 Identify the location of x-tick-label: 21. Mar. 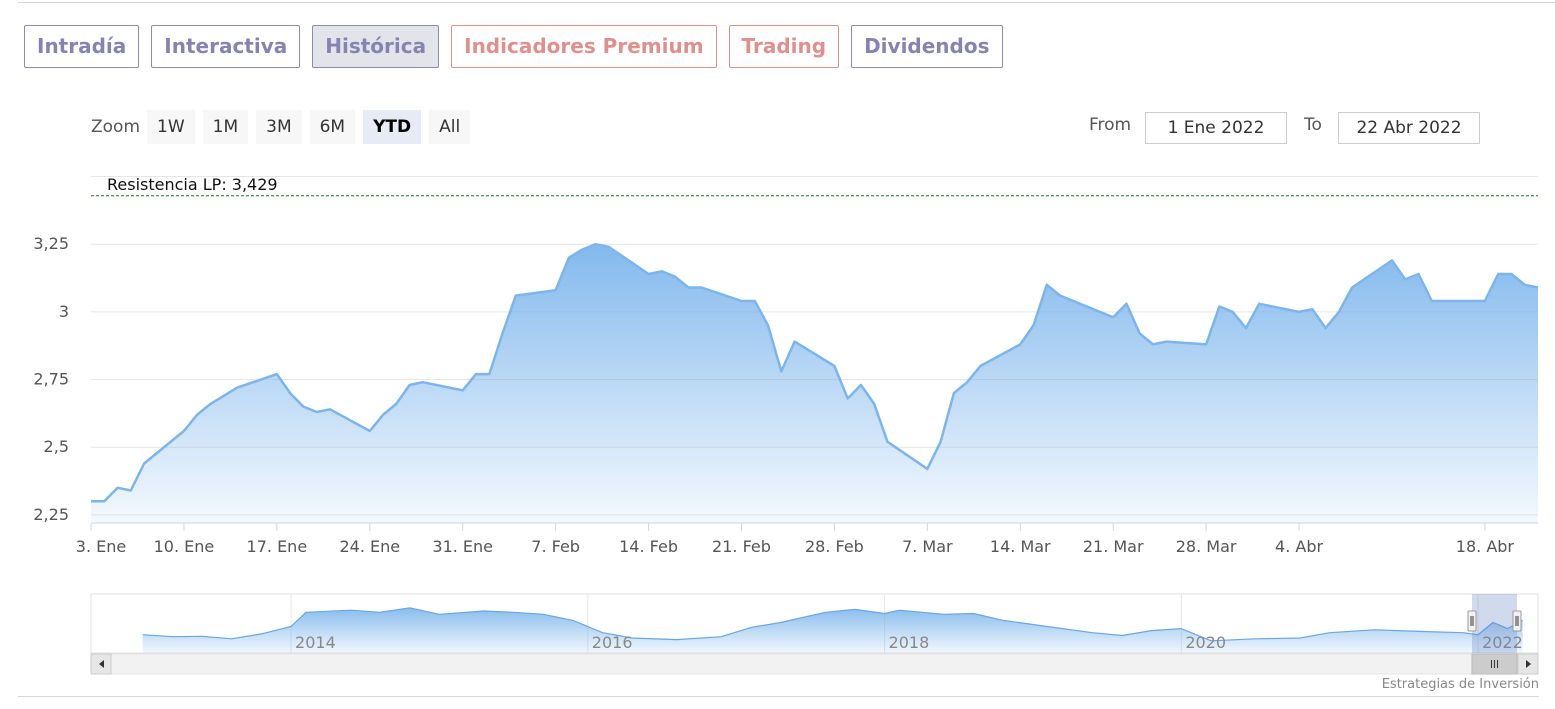
(1113, 546).